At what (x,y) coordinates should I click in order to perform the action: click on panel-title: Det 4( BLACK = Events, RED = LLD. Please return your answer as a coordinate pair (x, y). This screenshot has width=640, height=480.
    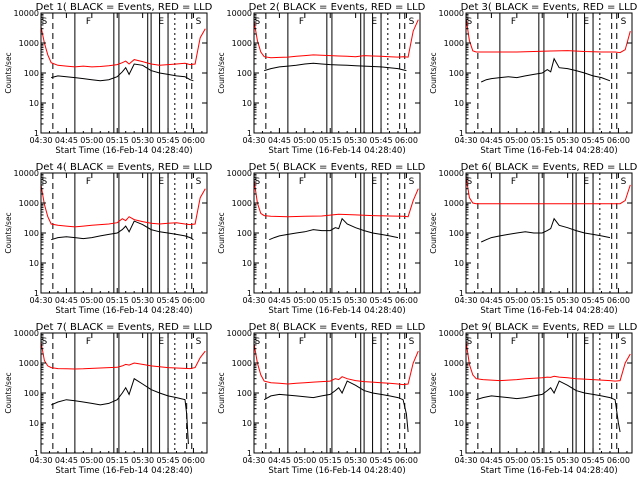
    Looking at the image, I should click on (124, 167).